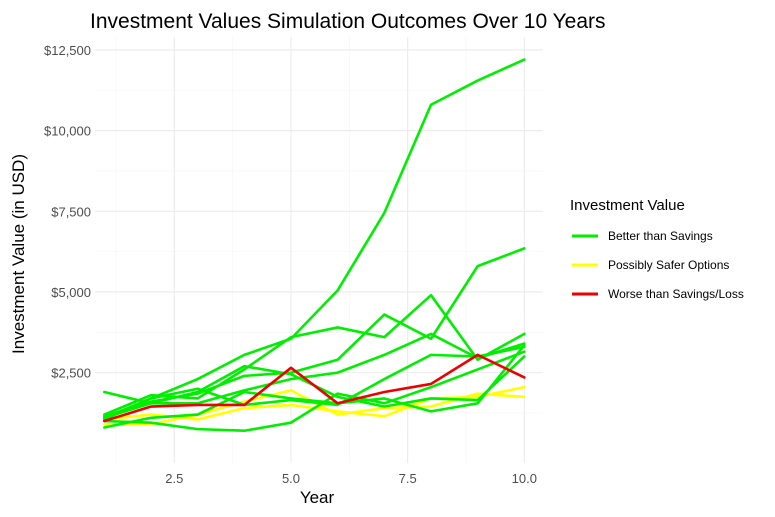 This screenshot has height=517, width=775. What do you see at coordinates (71, 373) in the screenshot?
I see `y-tick-label: $2,500` at bounding box center [71, 373].